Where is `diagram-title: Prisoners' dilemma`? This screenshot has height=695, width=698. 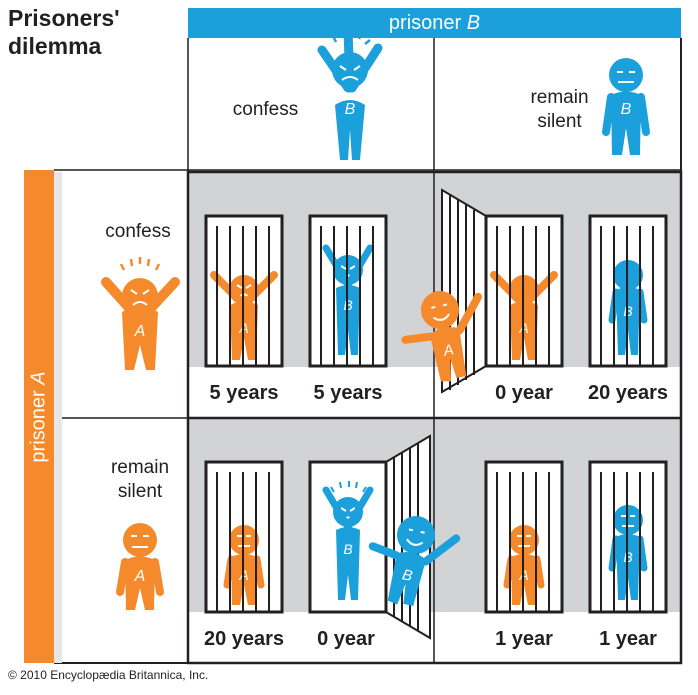
diagram-title: Prisoners' dilemma is located at coordinates (98, 32).